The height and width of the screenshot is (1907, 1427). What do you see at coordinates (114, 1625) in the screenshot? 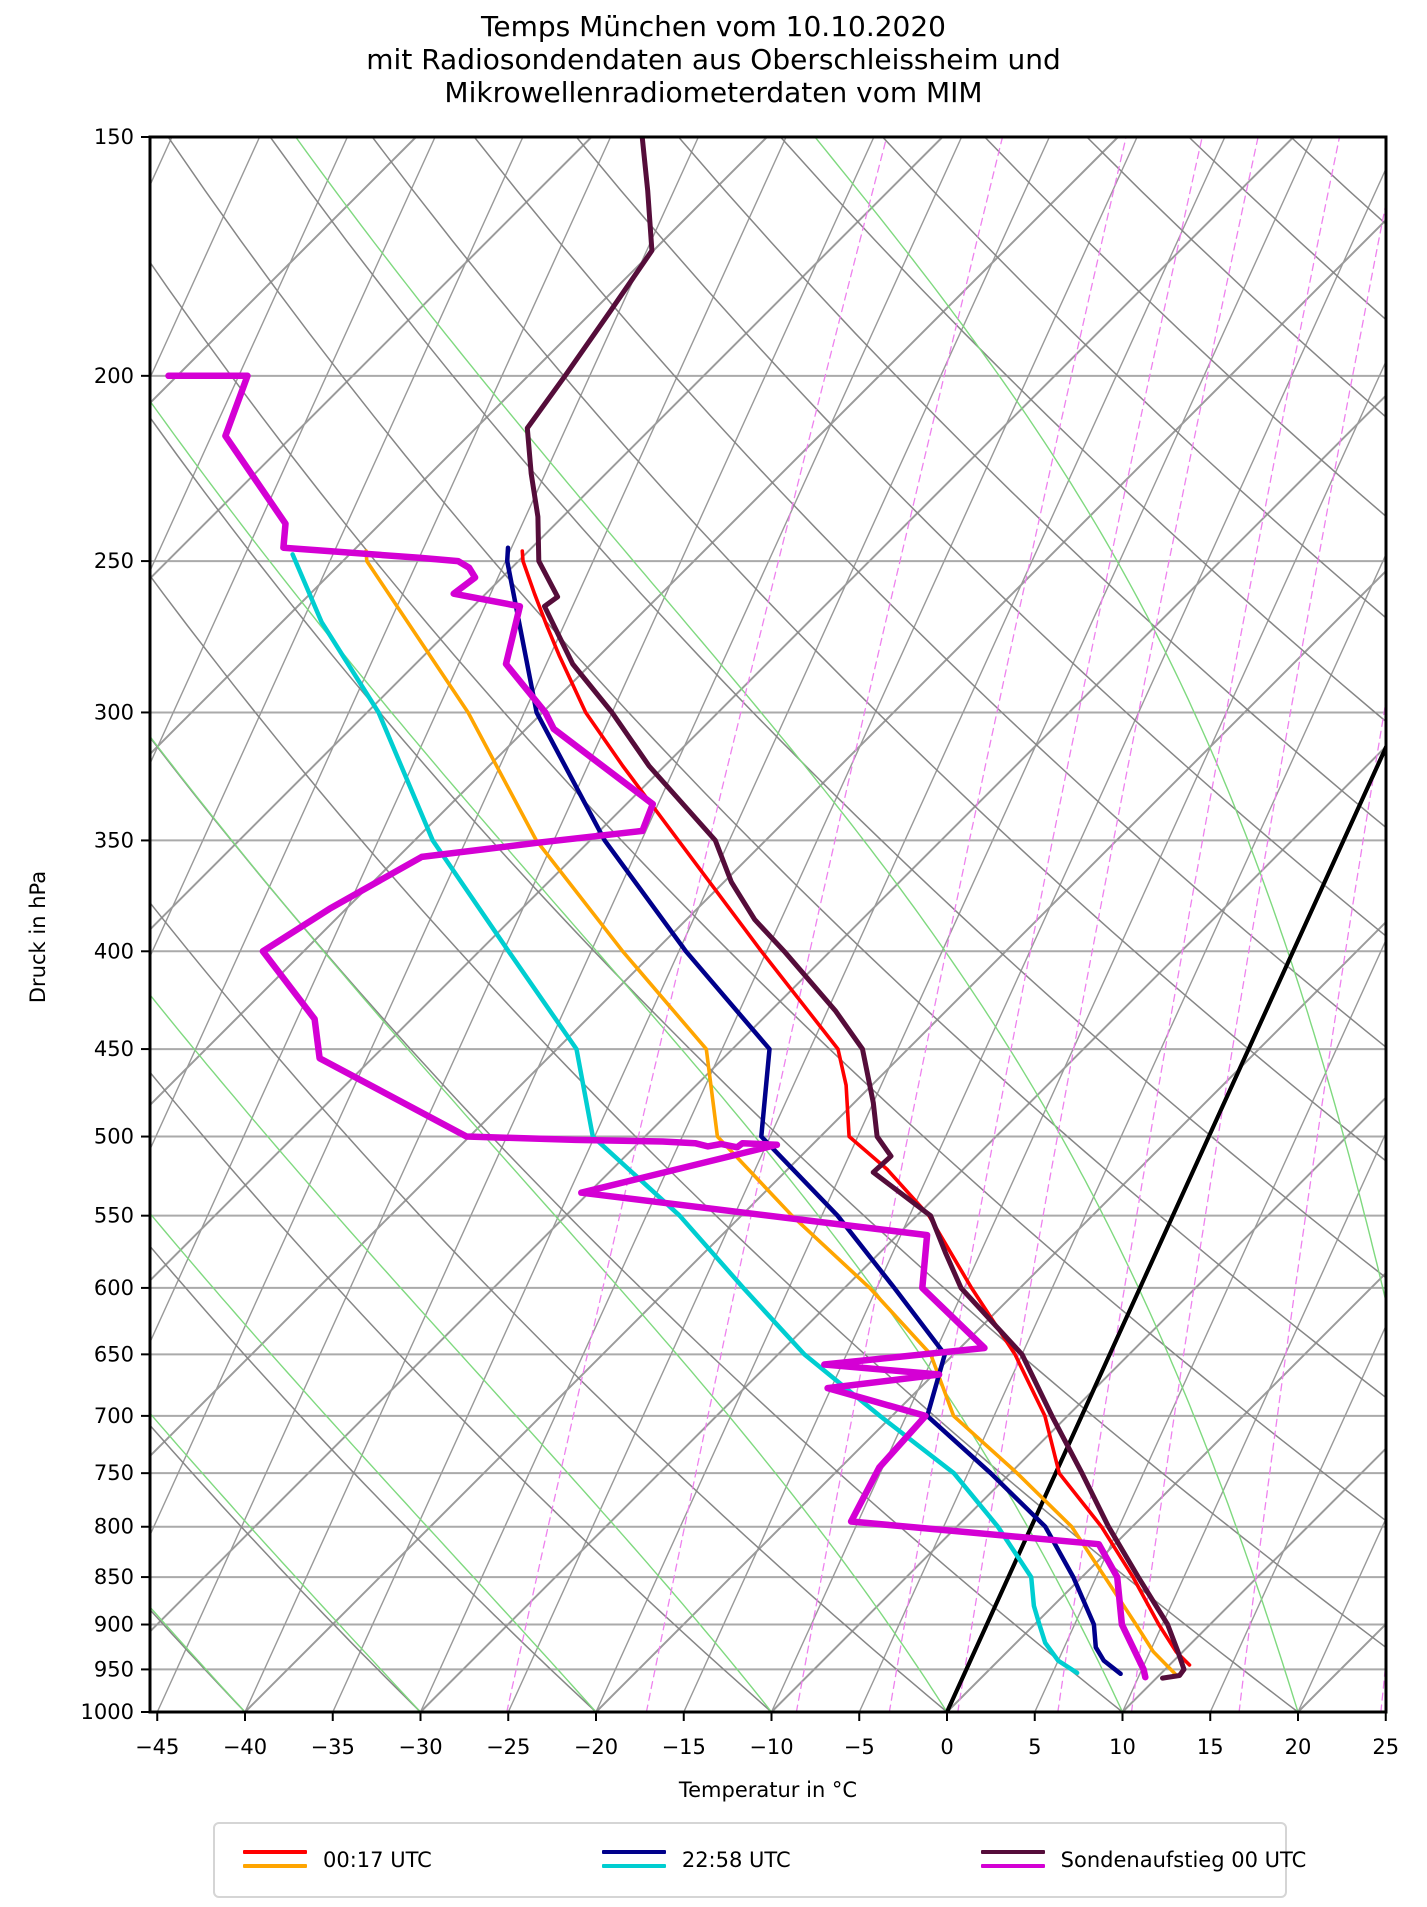
I see `y-tick-label: 900` at bounding box center [114, 1625].